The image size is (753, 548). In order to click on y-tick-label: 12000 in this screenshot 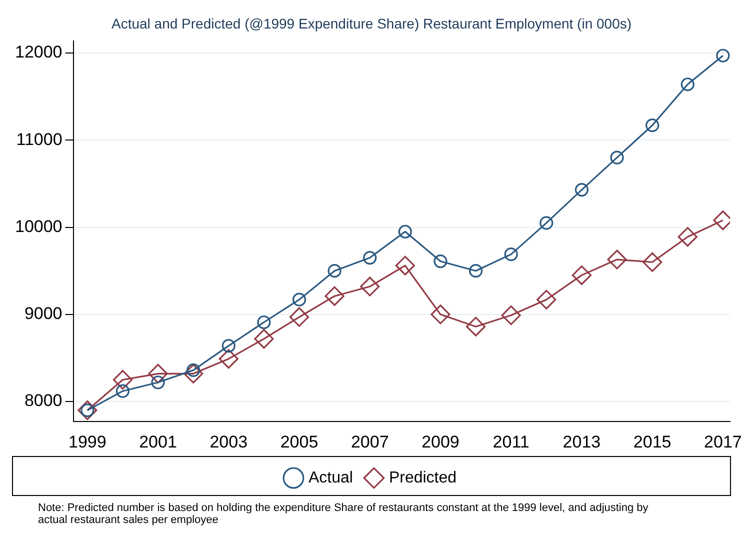, I will do `click(38, 52)`.